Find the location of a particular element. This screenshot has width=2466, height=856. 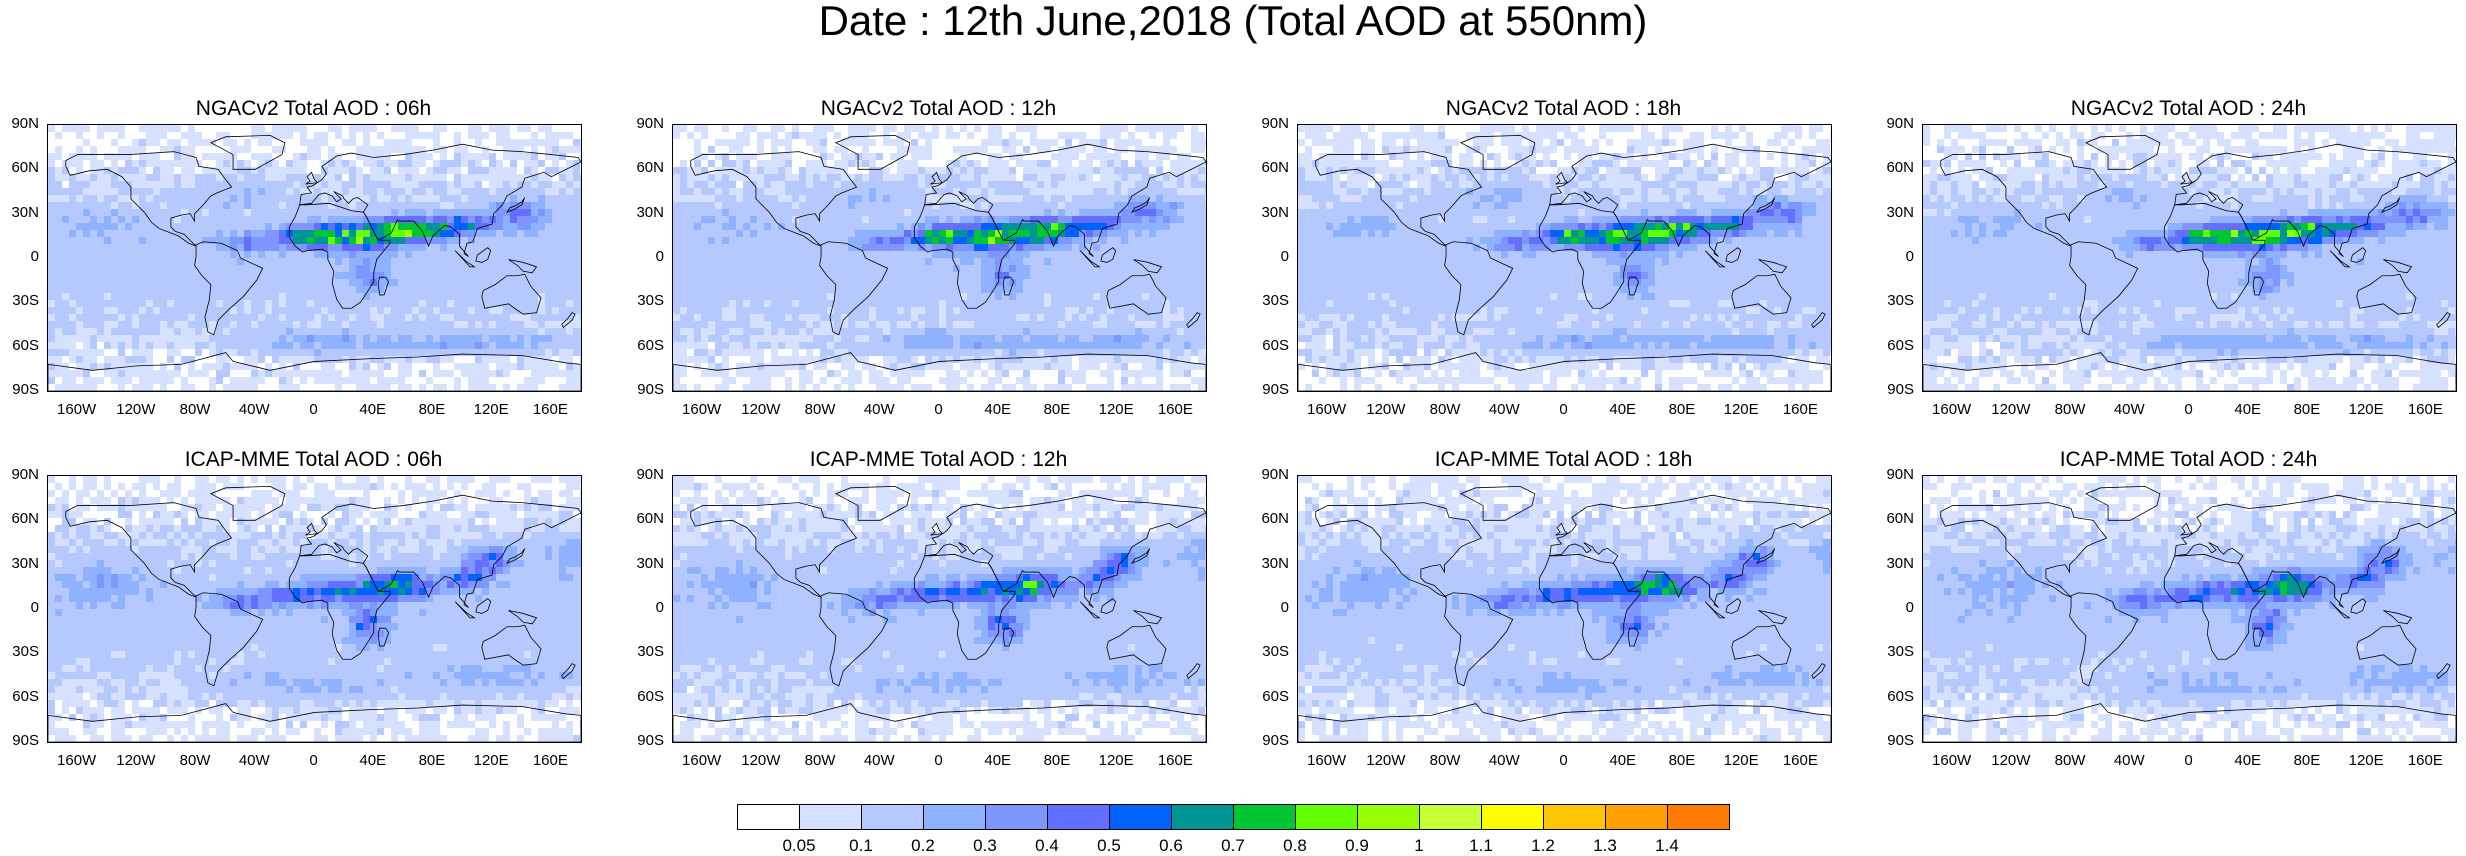

panel-title: ICAP-MME Total AOD : 24h is located at coordinates (2188, 460).